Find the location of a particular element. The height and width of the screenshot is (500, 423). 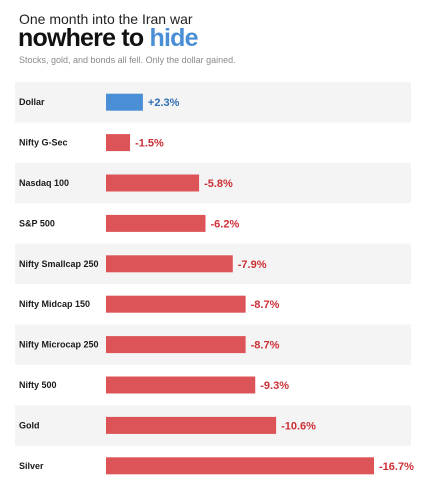

value-label: -16.7% is located at coordinates (396, 467).